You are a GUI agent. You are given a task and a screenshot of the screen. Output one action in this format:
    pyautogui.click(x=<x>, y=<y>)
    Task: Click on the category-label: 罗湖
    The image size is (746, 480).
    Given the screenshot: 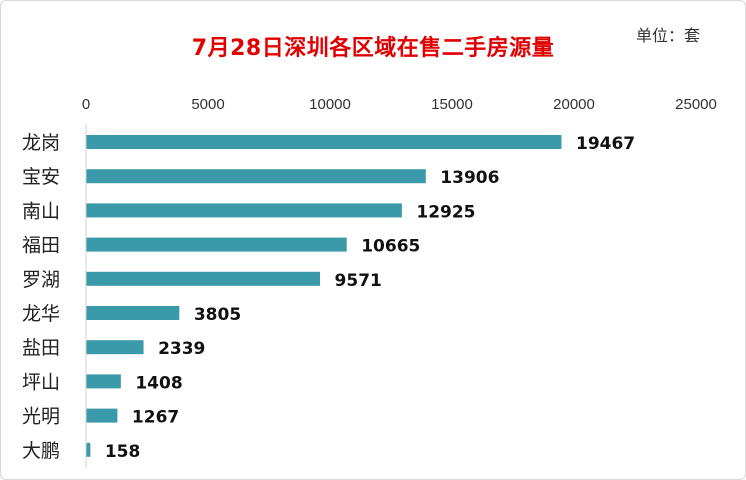 What is the action you would take?
    pyautogui.click(x=41, y=280)
    